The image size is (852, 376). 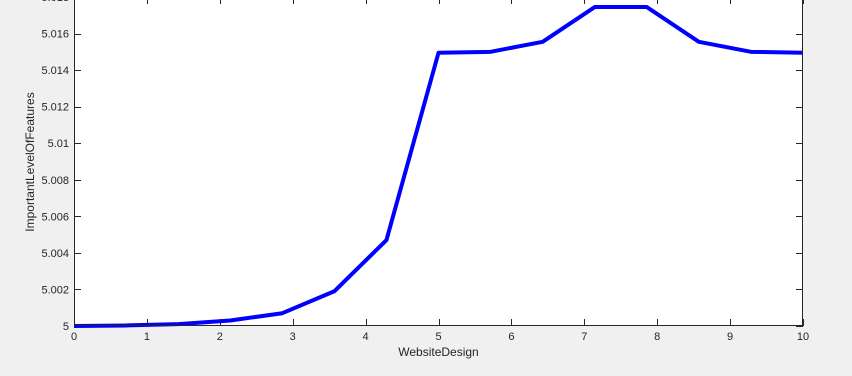 What do you see at coordinates (511, 337) in the screenshot?
I see `x-tick-label: 6` at bounding box center [511, 337].